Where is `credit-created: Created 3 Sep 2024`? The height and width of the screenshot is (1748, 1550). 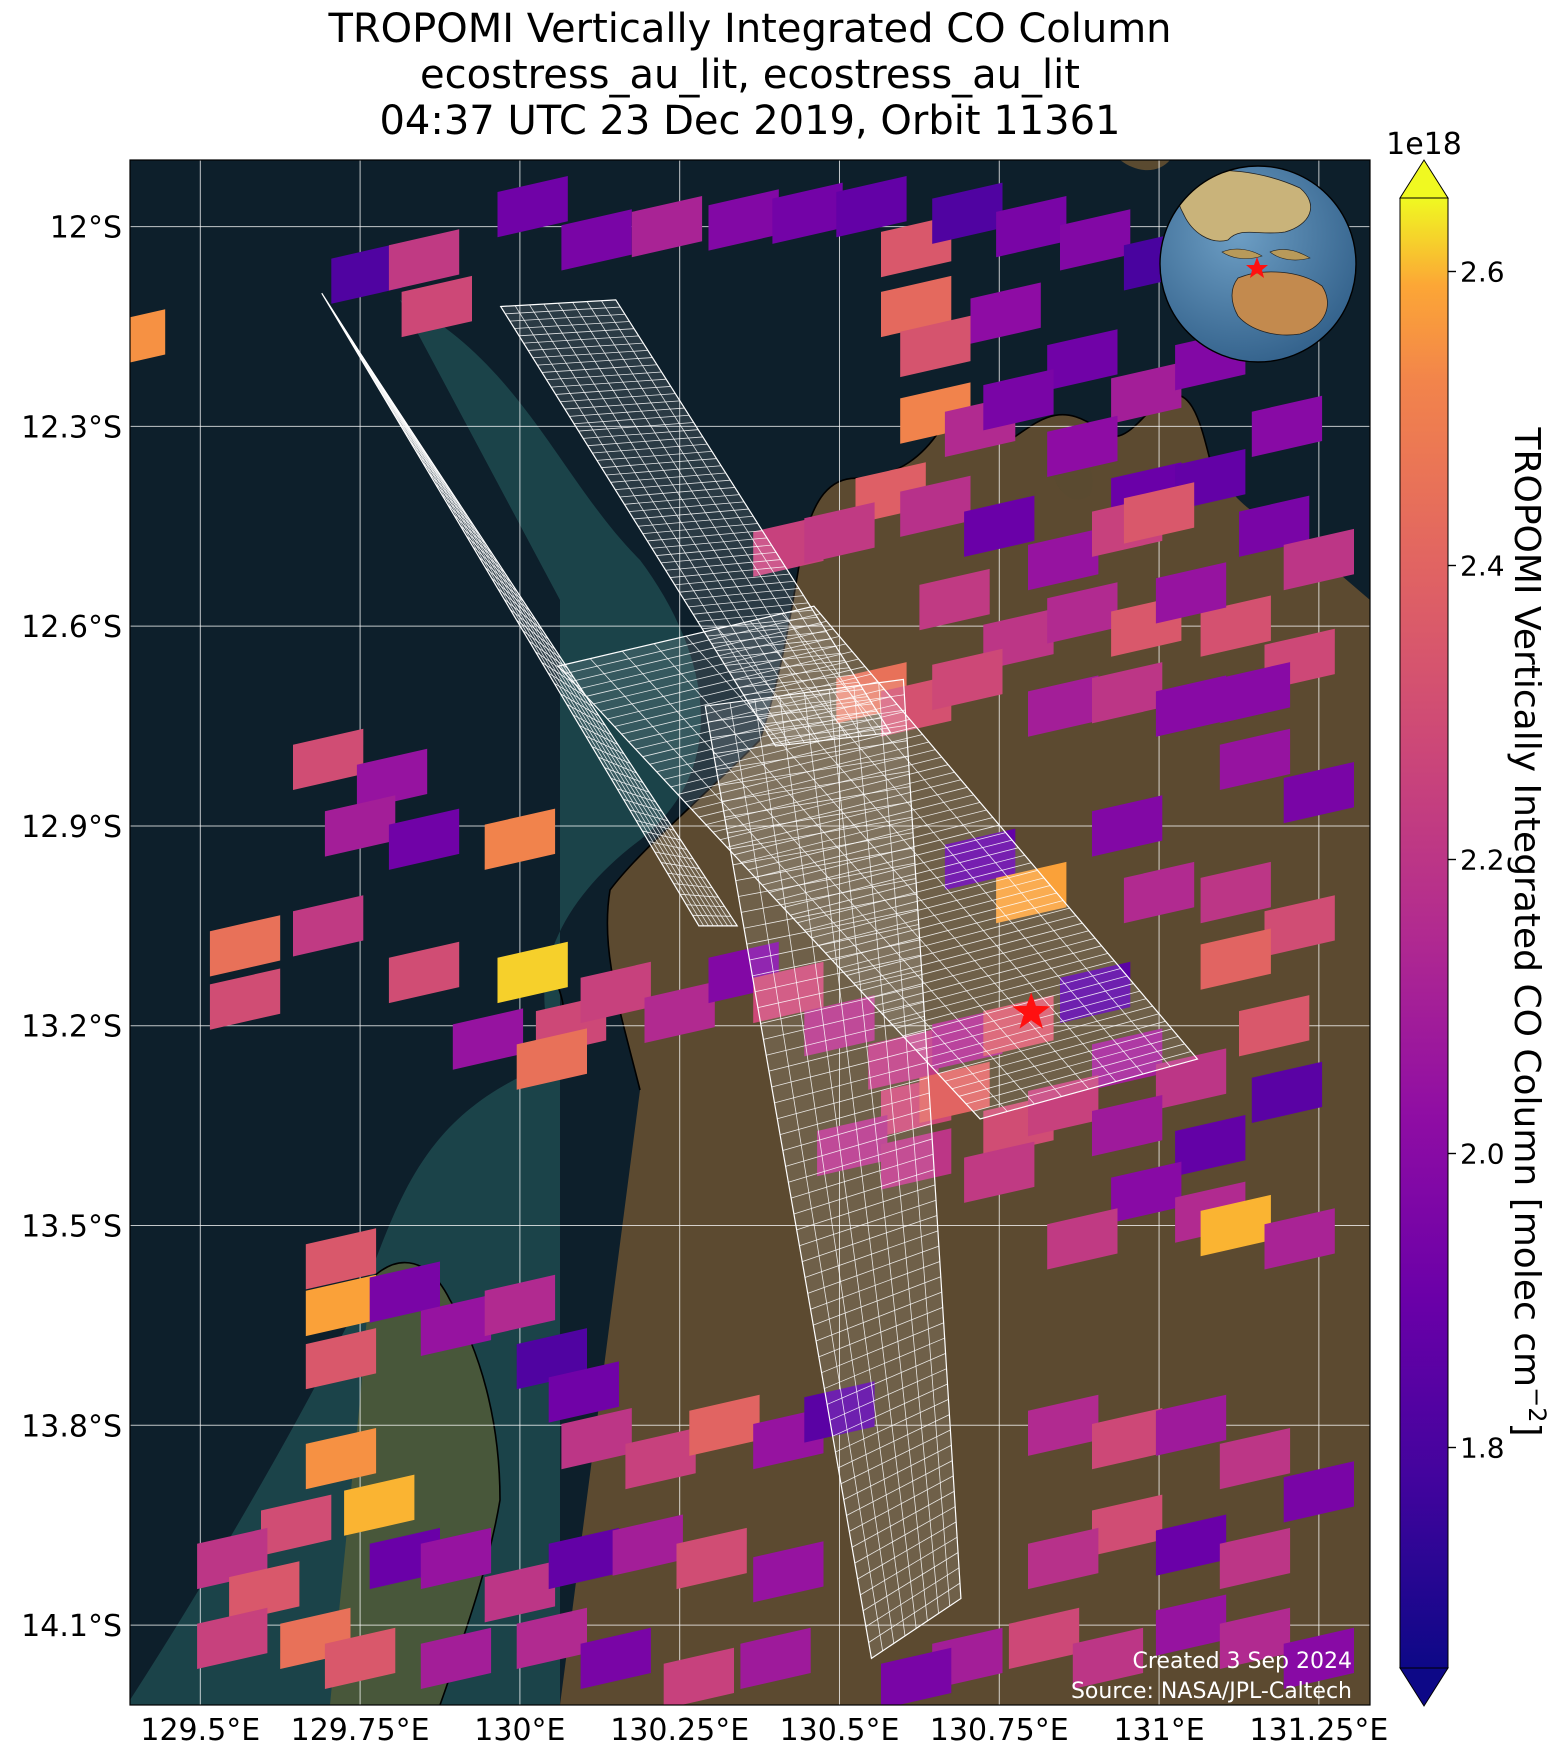 credit-created: Created 3 Sep 2024 is located at coordinates (1243, 1661).